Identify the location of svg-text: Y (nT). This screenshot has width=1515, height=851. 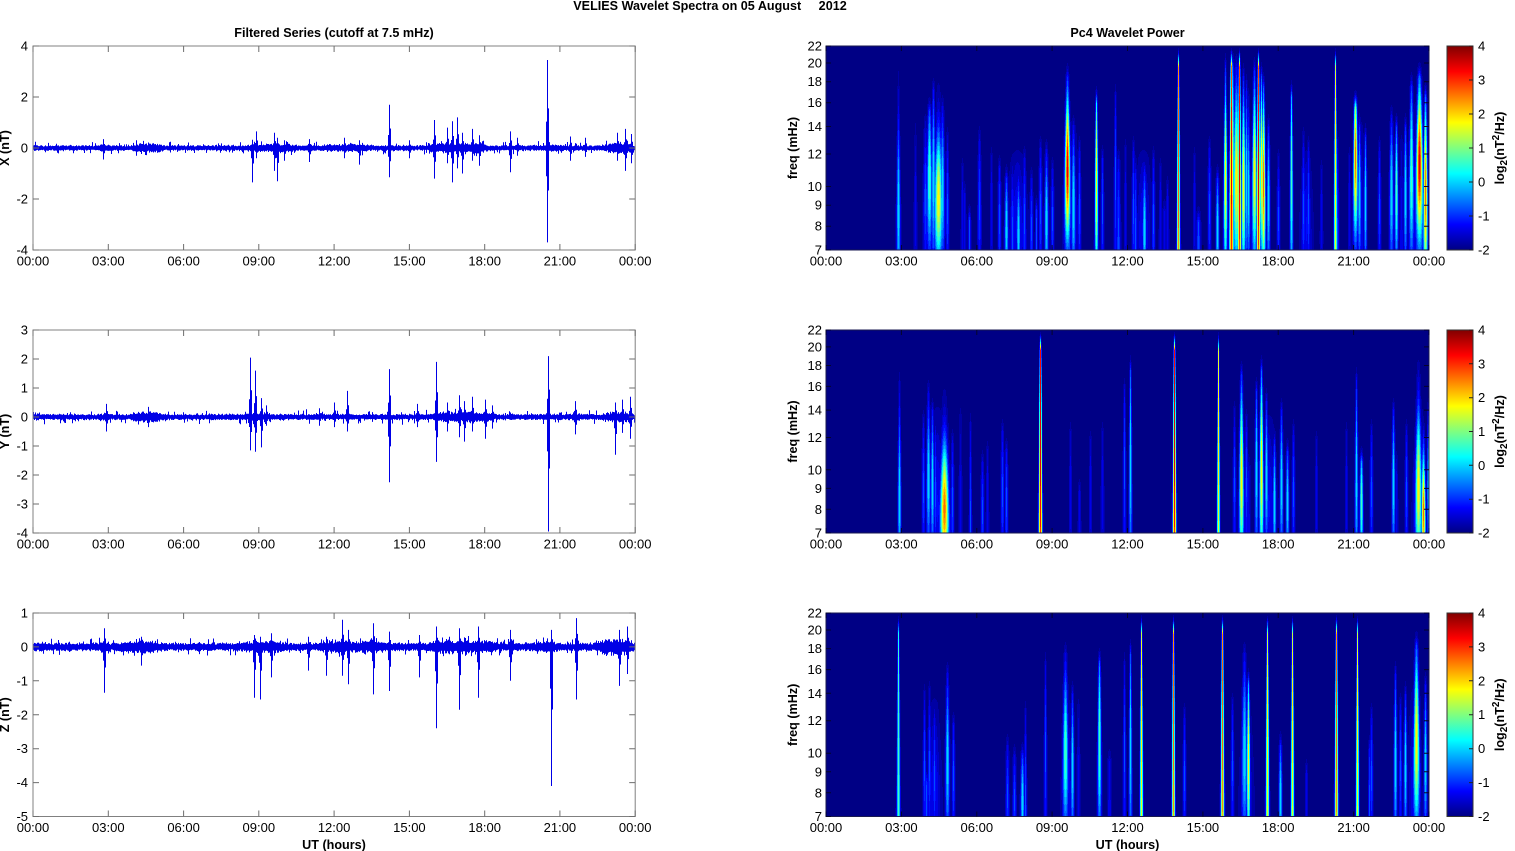
(6, 431).